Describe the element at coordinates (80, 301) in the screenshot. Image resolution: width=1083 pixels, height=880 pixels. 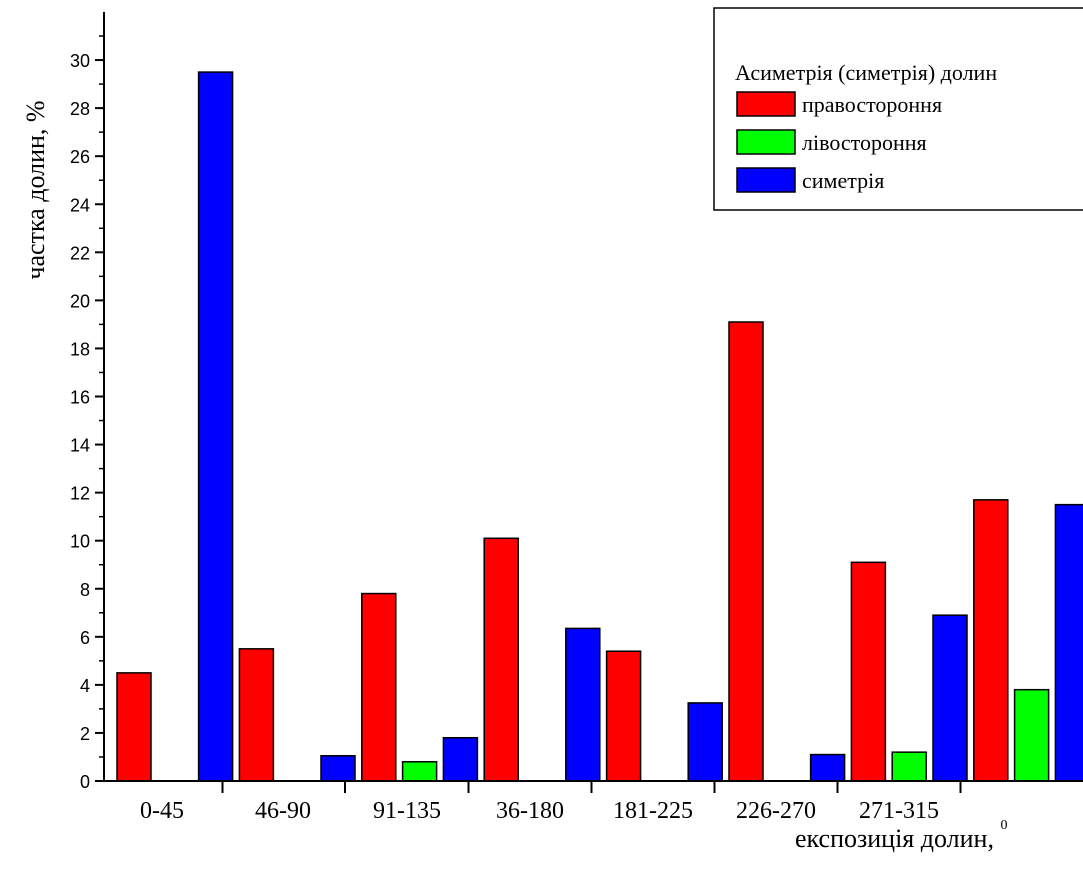
I see `y-tick-label: 20` at that location.